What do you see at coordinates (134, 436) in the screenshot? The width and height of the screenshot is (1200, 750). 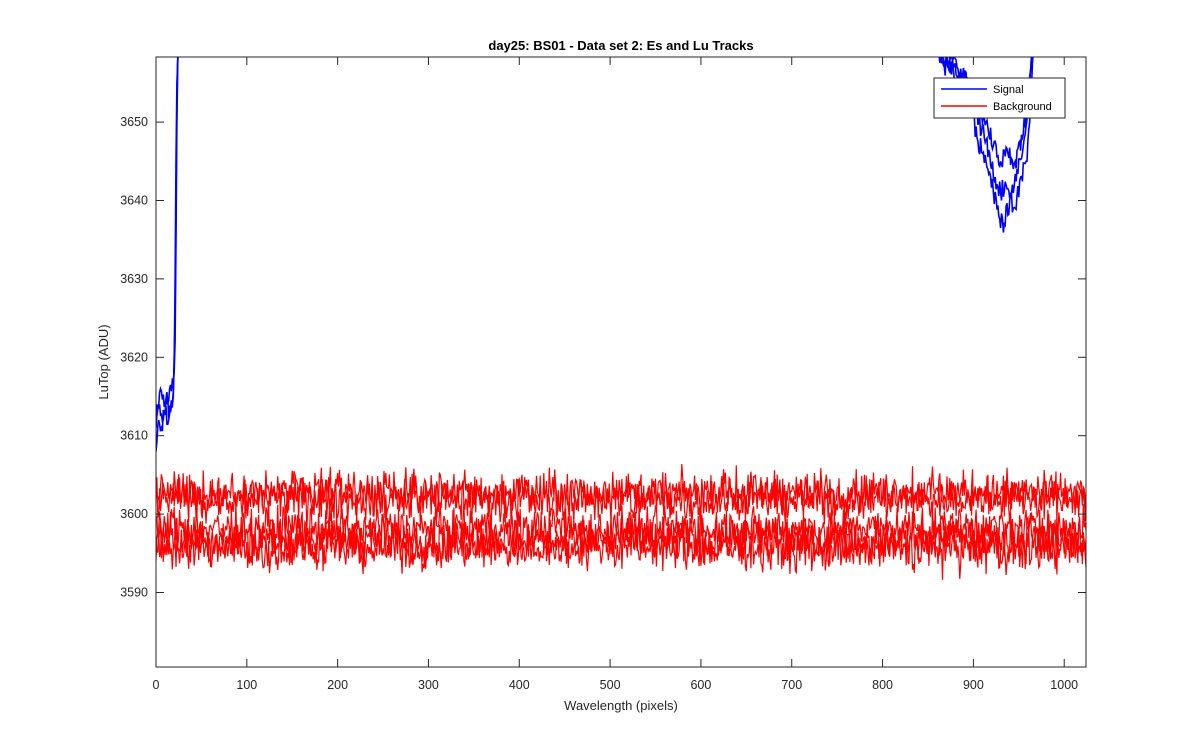 I see `y-tick-label: 3610` at bounding box center [134, 436].